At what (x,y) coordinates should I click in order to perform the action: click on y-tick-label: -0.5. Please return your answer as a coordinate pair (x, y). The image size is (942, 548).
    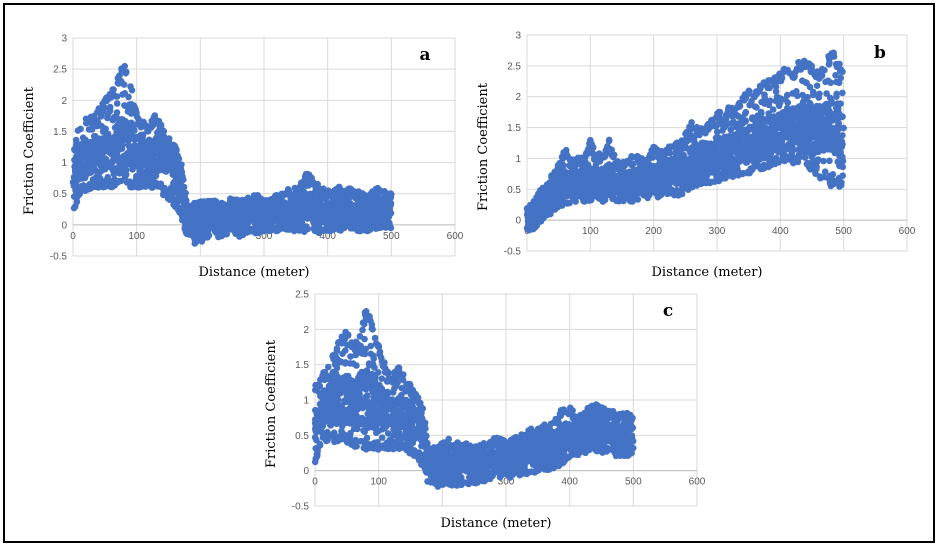
    Looking at the image, I should click on (59, 257).